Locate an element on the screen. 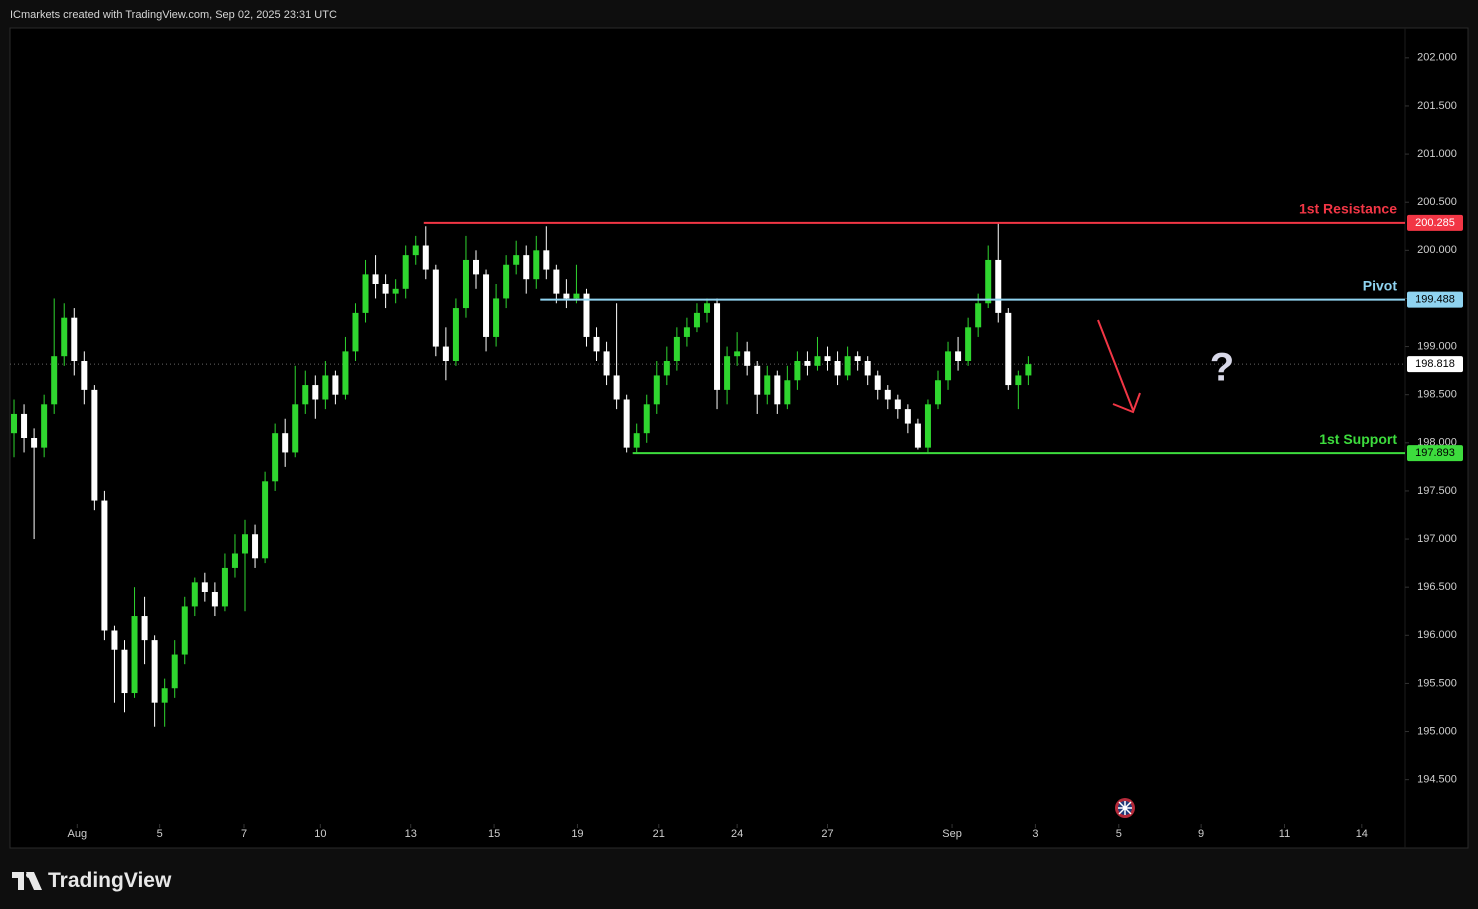 This screenshot has height=909, width=1478. x-tick-label: 3 is located at coordinates (1035, 834).